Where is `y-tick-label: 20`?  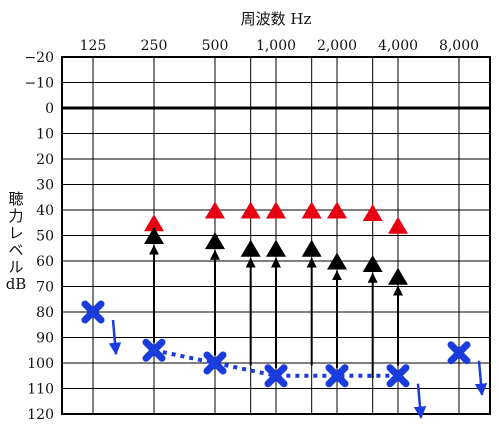 y-tick-label: 20 is located at coordinates (45, 160).